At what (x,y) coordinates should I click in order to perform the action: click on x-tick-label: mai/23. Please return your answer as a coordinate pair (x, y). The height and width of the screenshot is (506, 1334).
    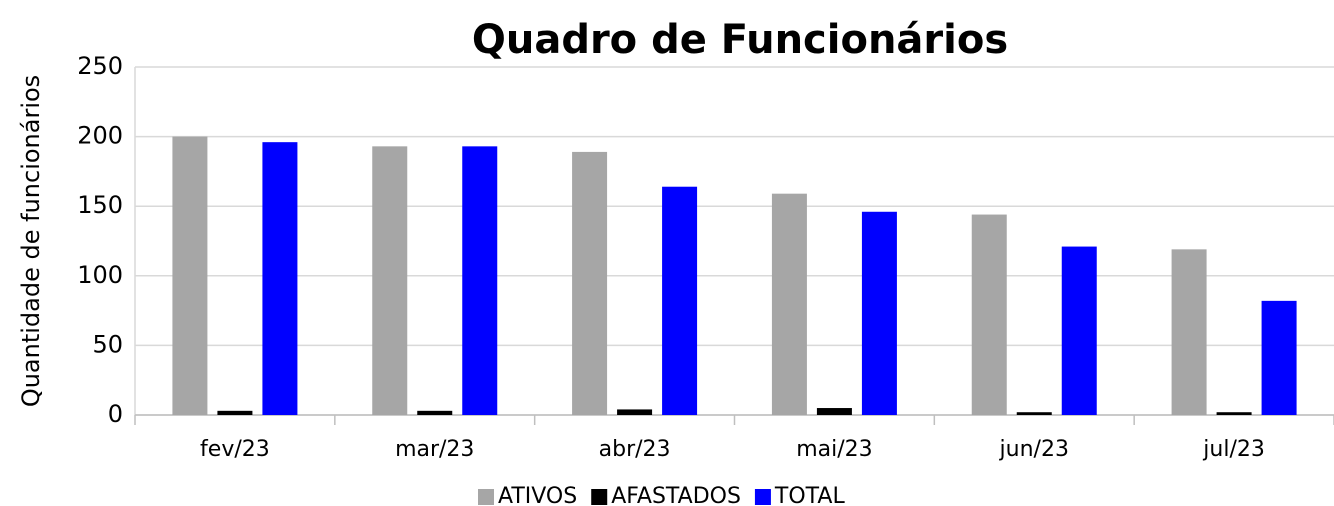
    Looking at the image, I should click on (834, 449).